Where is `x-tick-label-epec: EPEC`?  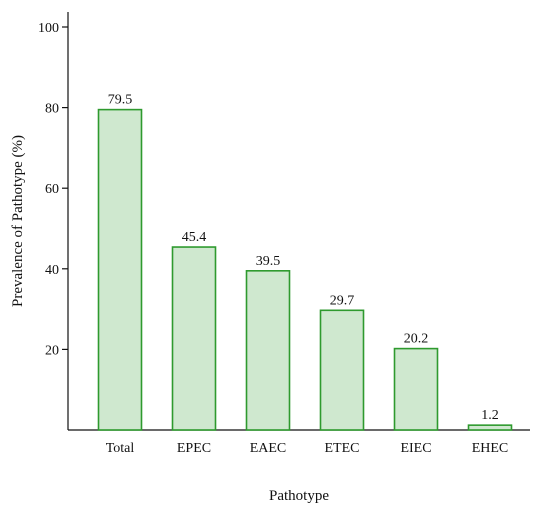 x-tick-label-epec: EPEC is located at coordinates (194, 448).